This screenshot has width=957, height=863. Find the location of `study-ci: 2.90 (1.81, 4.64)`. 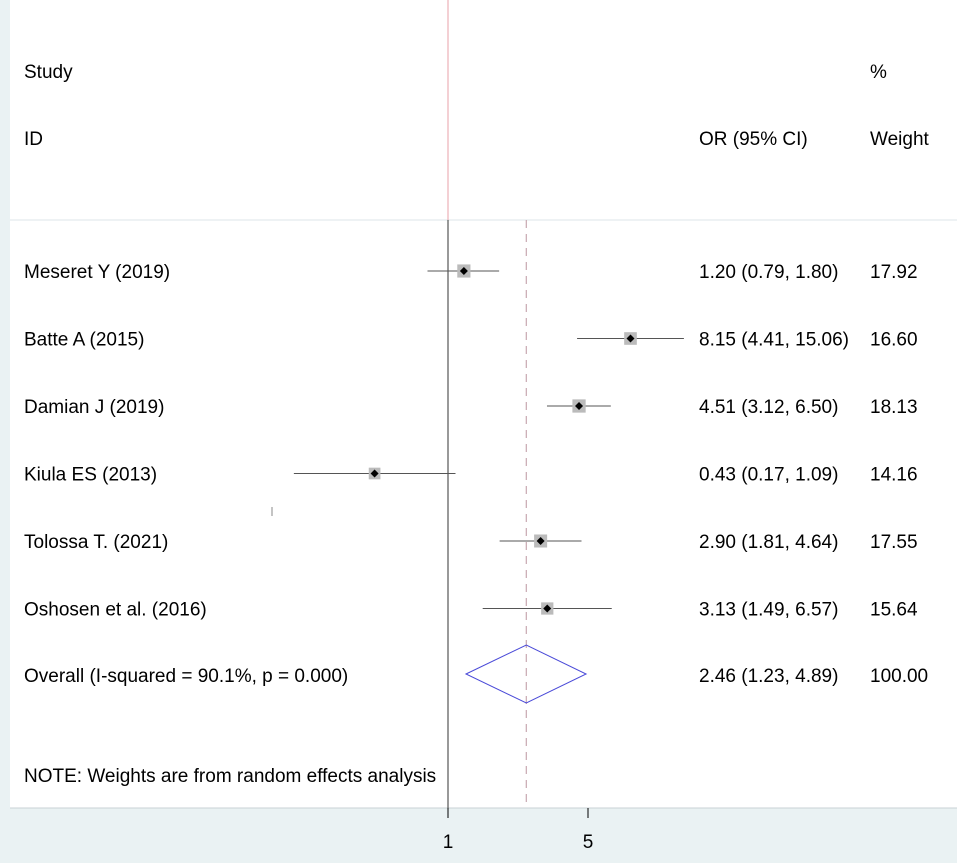

study-ci: 2.90 (1.81, 4.64) is located at coordinates (768, 542).